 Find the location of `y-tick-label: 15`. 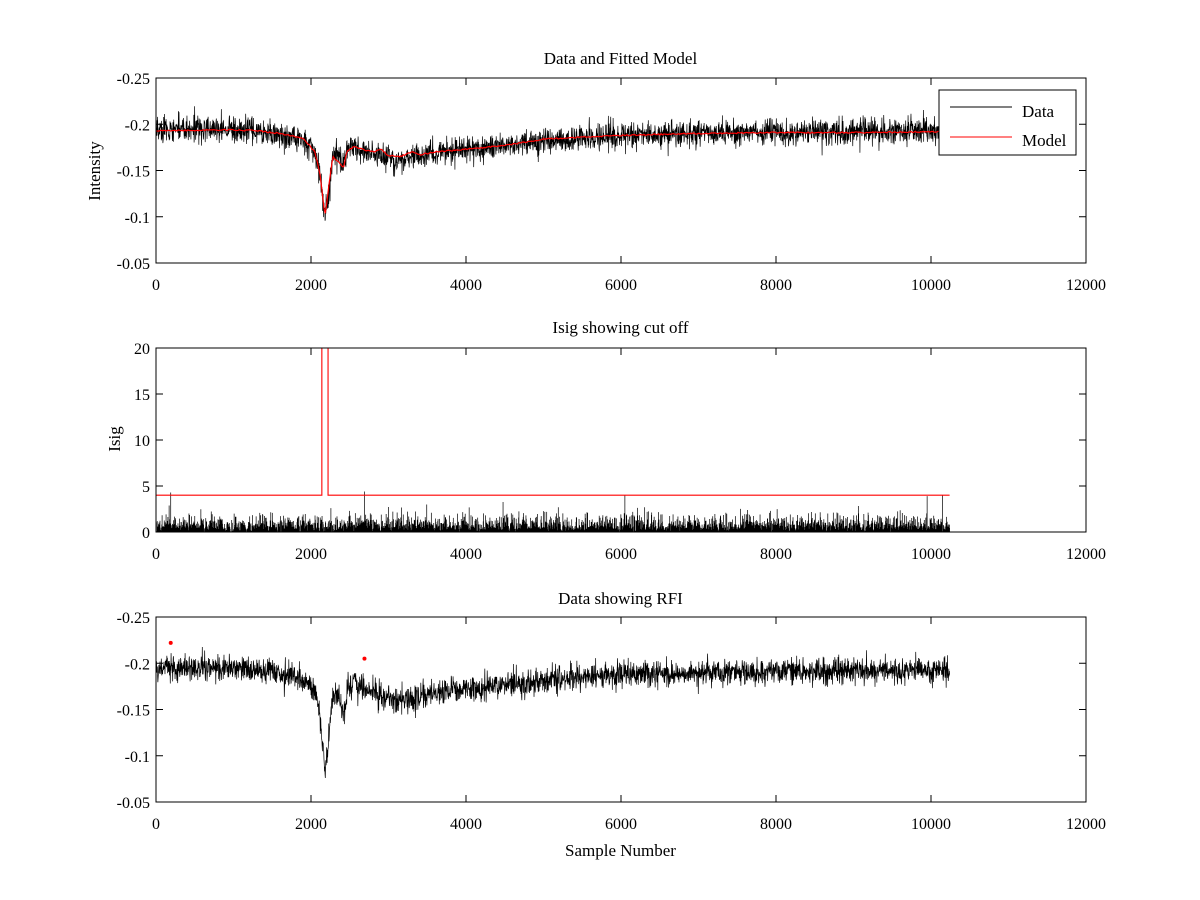

y-tick-label: 15 is located at coordinates (142, 395).